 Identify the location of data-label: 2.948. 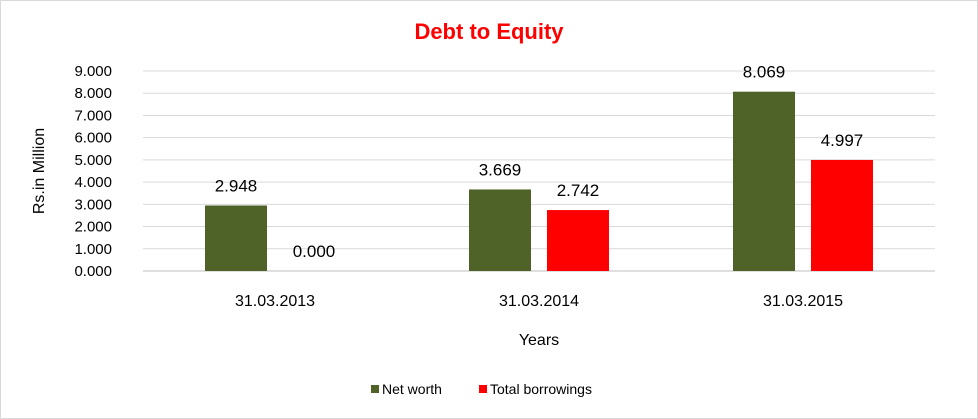
(236, 185).